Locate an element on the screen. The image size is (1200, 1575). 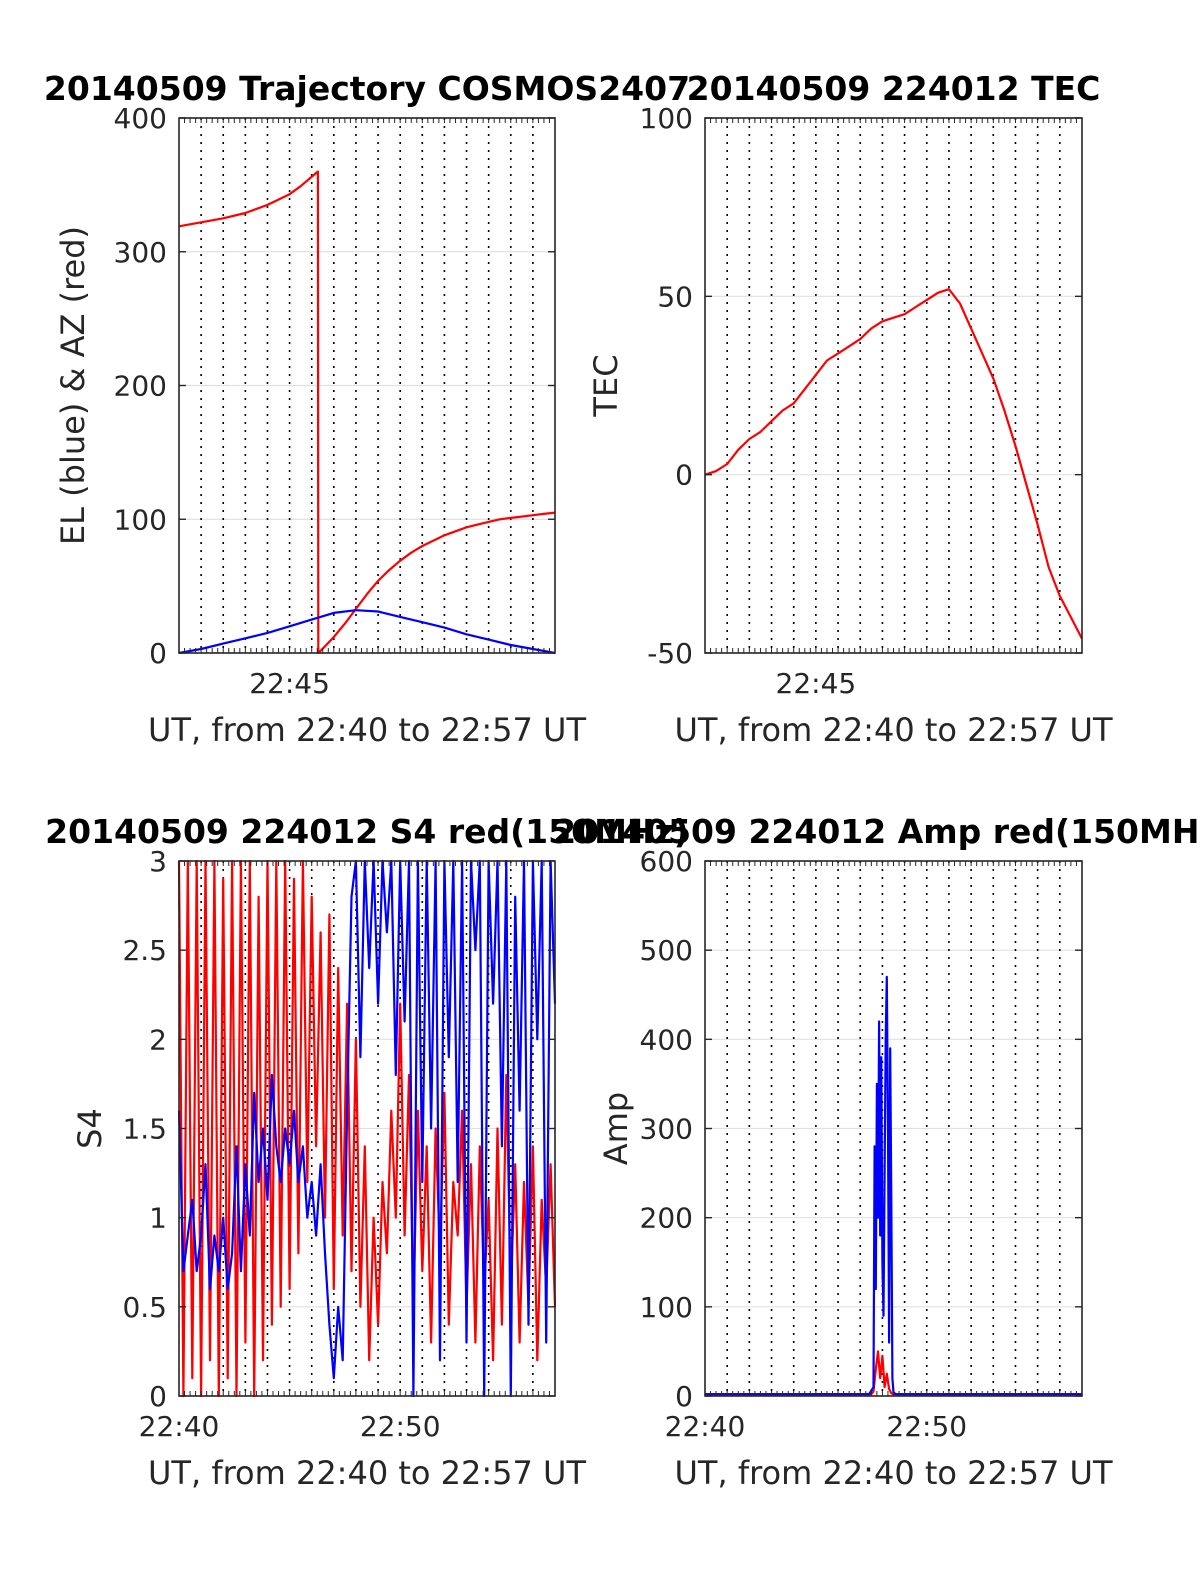
y-tick-label: 0.5 is located at coordinates (144, 1307).